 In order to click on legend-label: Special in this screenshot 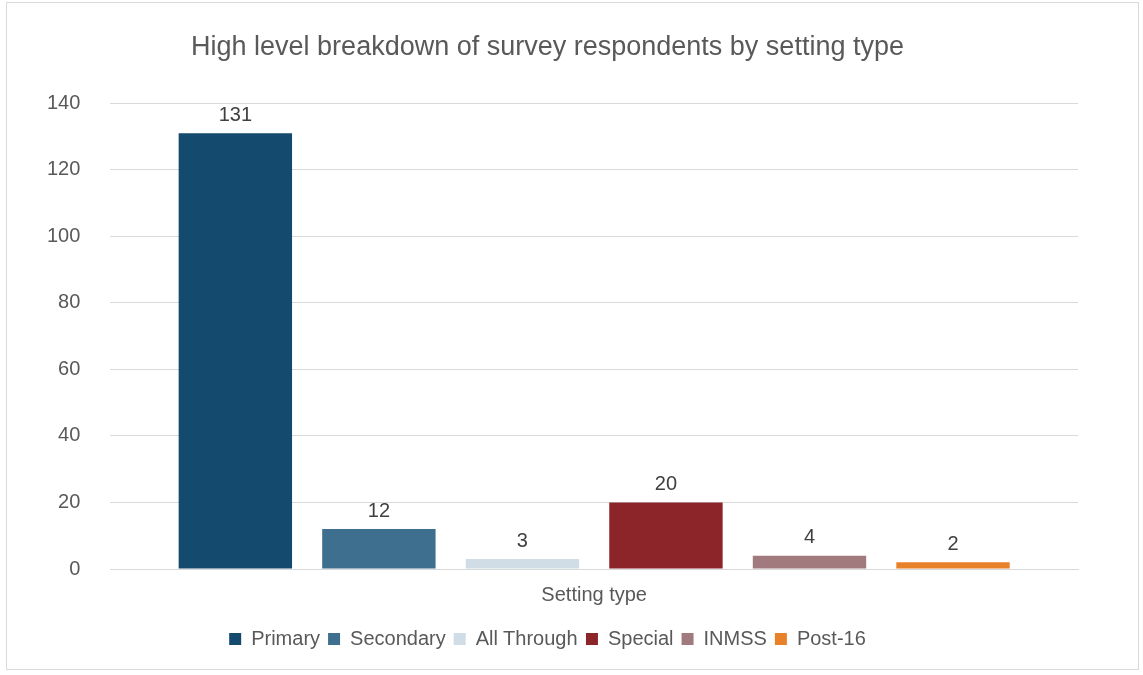, I will do `click(640, 637)`.